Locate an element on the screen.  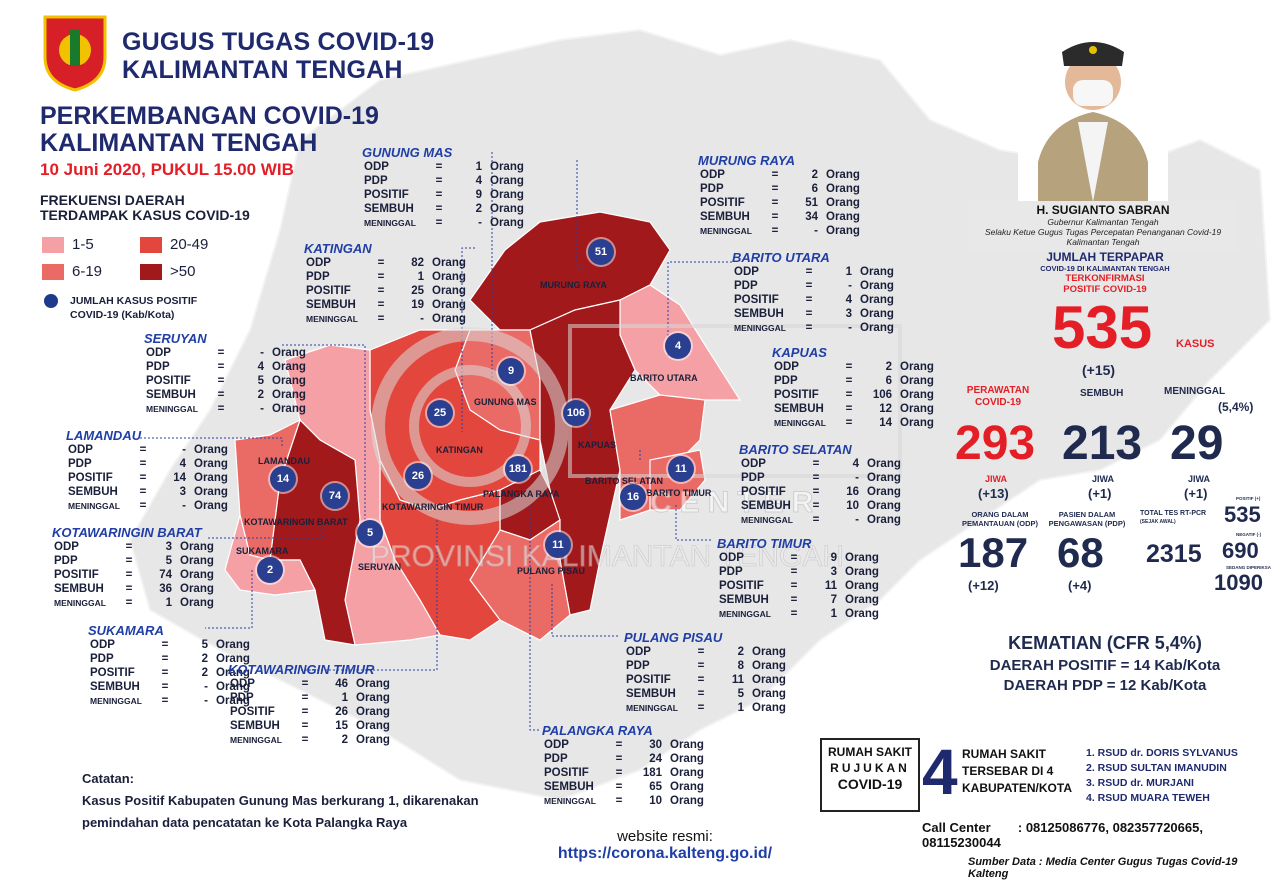
legend-item: 20-49 is located at coordinates (174, 244).